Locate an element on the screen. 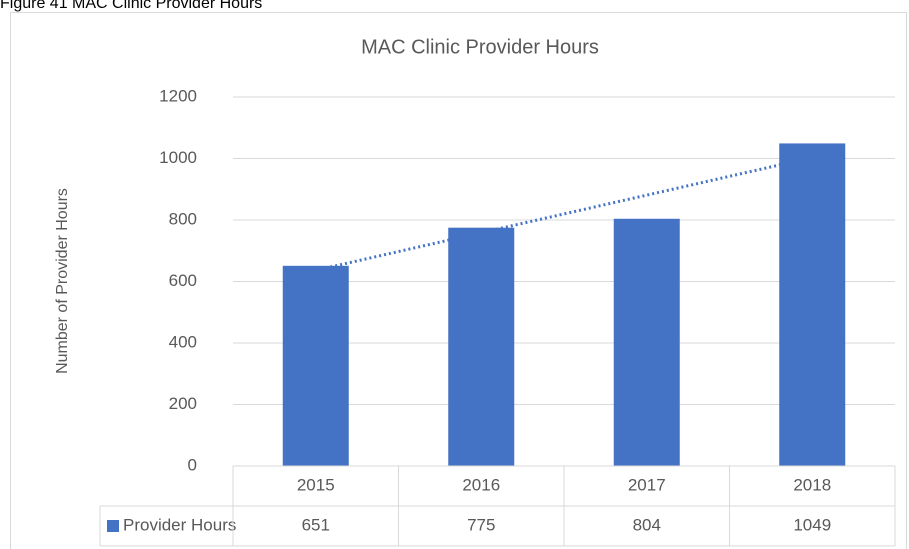  x-tick-label: 2016 is located at coordinates (481, 484).